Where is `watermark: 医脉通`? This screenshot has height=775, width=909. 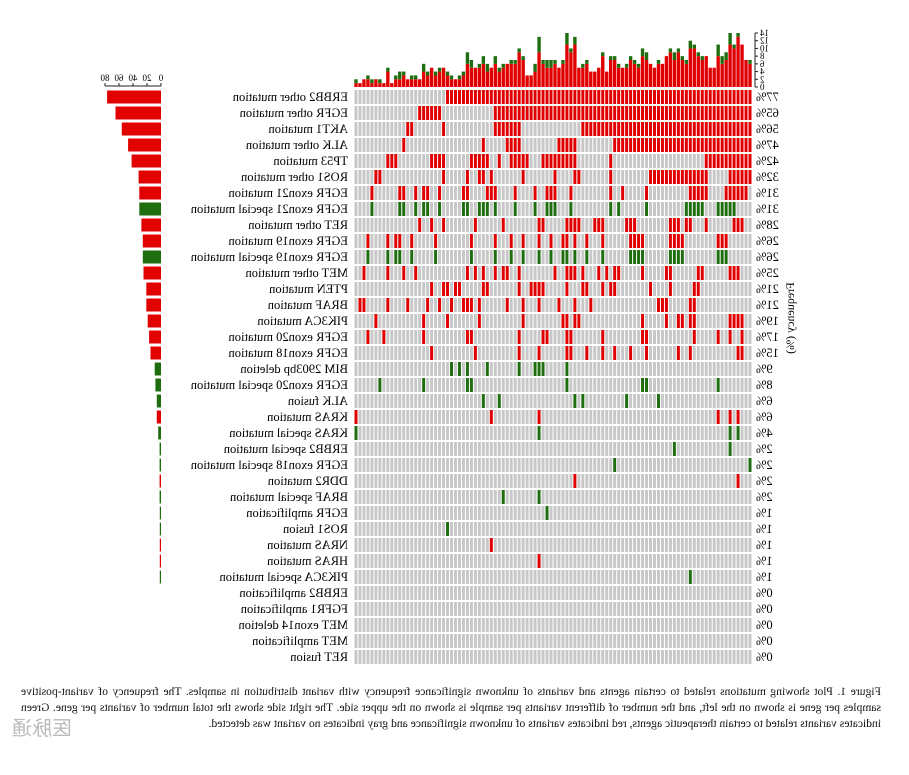 watermark: 医脉通 is located at coordinates (42, 728).